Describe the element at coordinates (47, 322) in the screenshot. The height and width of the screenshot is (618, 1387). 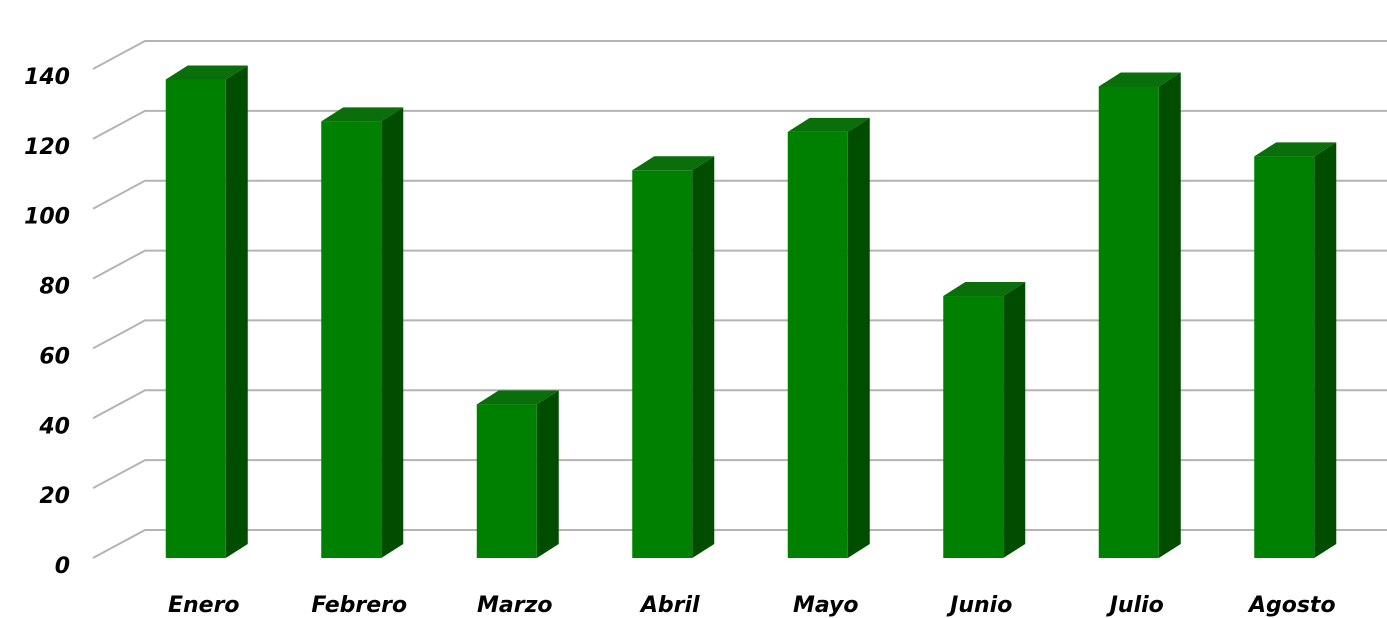
I see `y-axis-ticks: 0 20 40 60 80 100 120 140` at that location.